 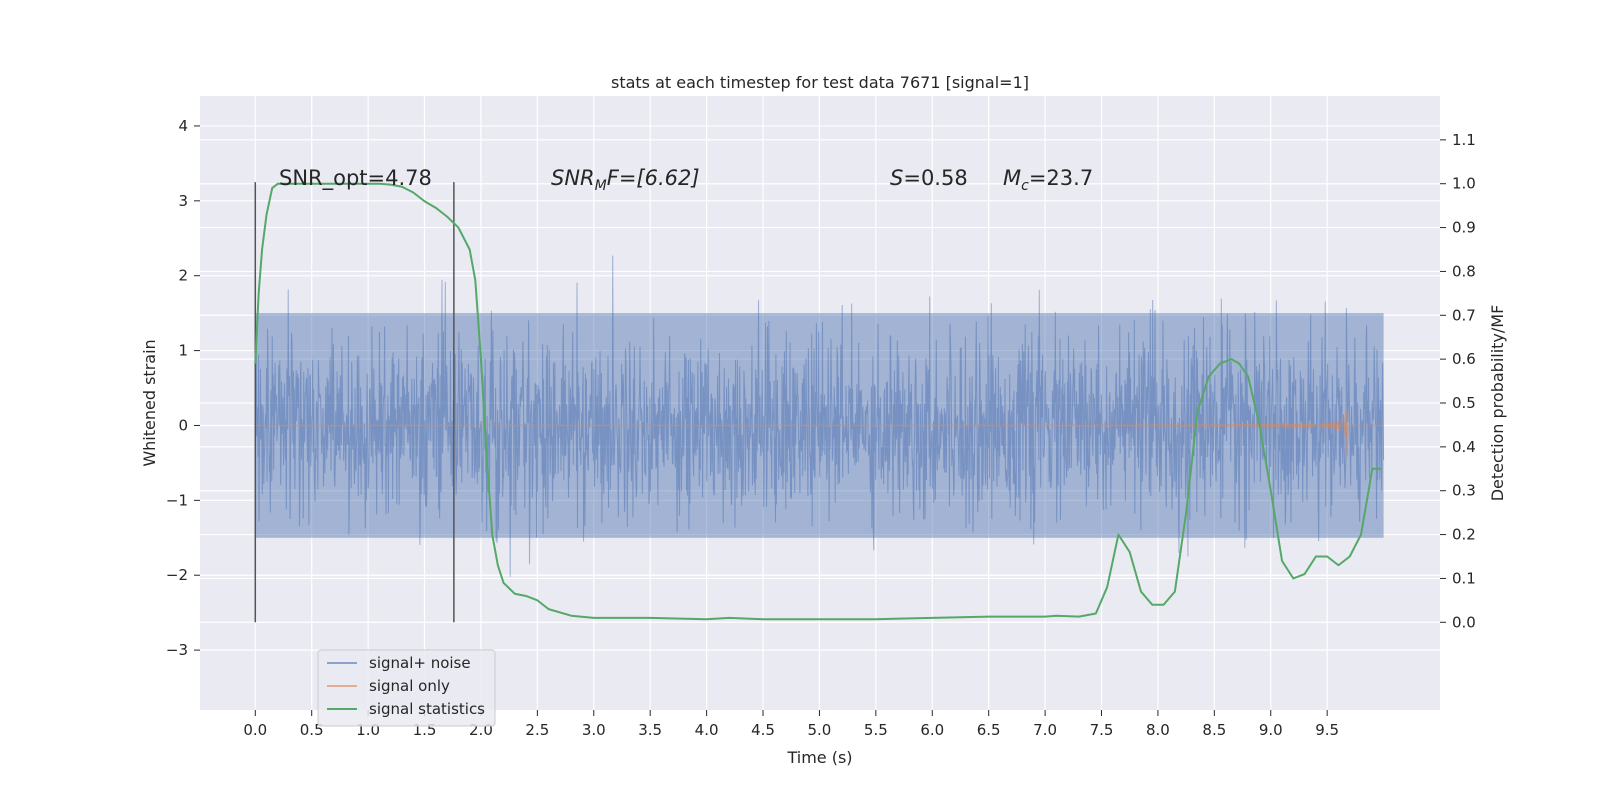 What do you see at coordinates (989, 730) in the screenshot?
I see `x-tick-label: 6.5` at bounding box center [989, 730].